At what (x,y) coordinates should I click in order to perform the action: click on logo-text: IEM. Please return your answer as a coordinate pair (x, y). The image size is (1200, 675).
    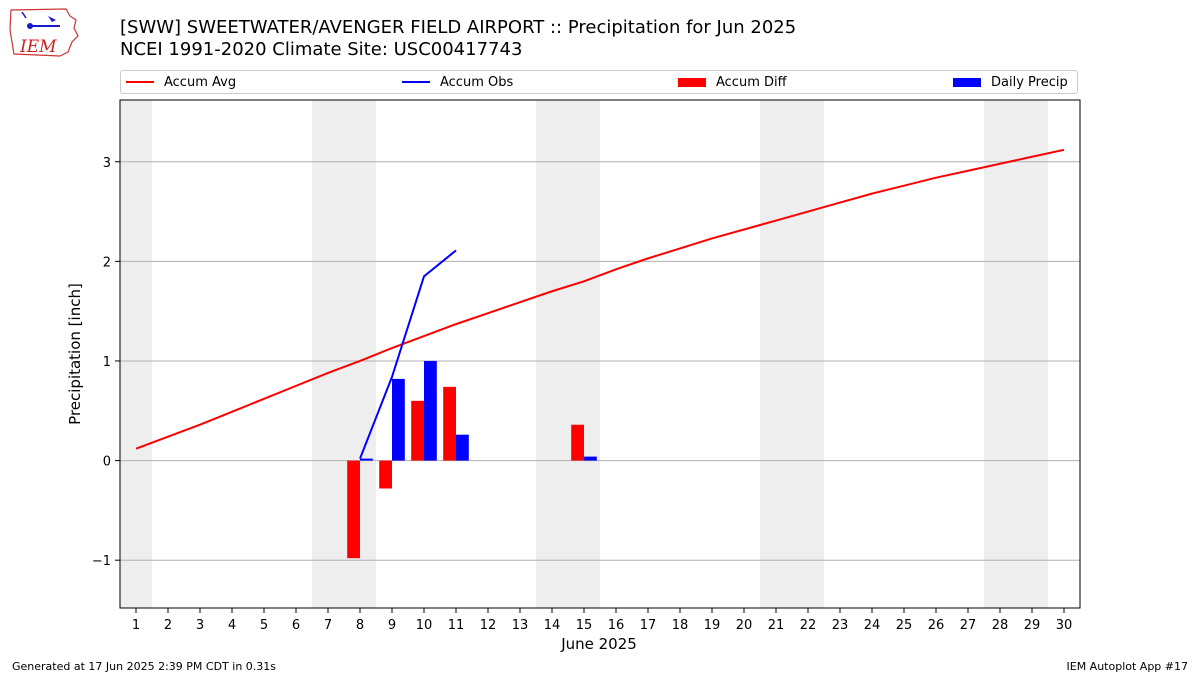
    Looking at the image, I should click on (38, 47).